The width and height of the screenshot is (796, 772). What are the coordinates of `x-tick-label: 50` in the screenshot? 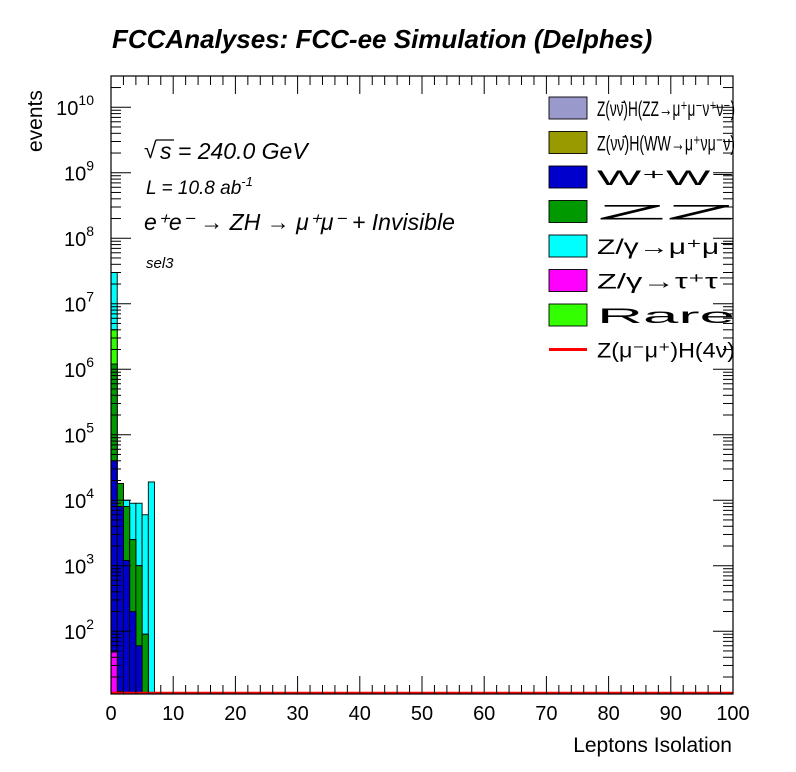 It's located at (422, 714).